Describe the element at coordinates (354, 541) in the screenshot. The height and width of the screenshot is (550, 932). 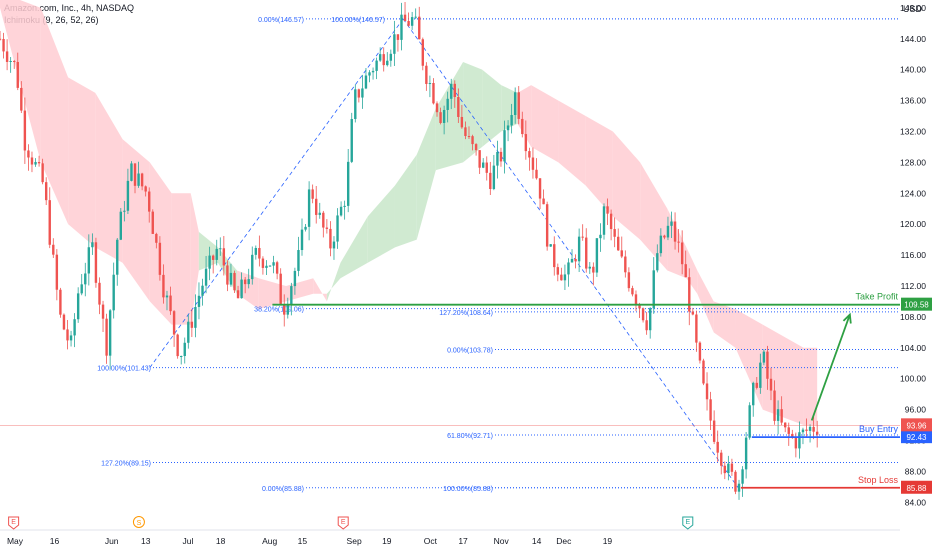
I see `x-tick-label: Sep` at that location.